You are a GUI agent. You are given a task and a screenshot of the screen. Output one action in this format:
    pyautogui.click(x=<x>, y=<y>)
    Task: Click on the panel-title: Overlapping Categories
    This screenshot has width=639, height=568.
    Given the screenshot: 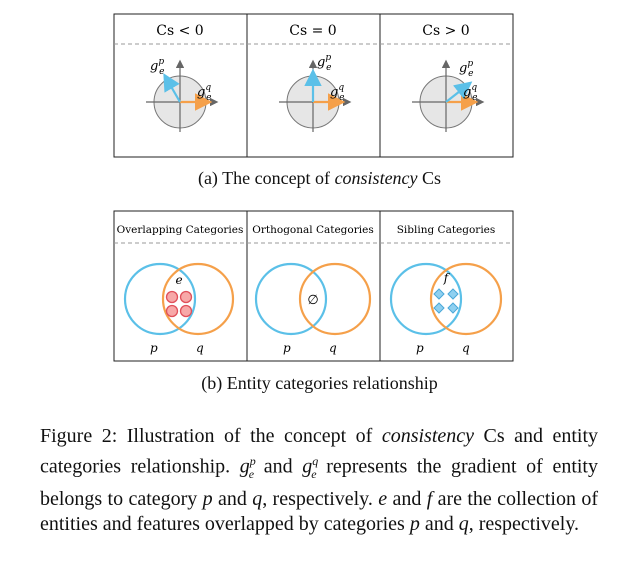 What is the action you would take?
    pyautogui.click(x=180, y=230)
    